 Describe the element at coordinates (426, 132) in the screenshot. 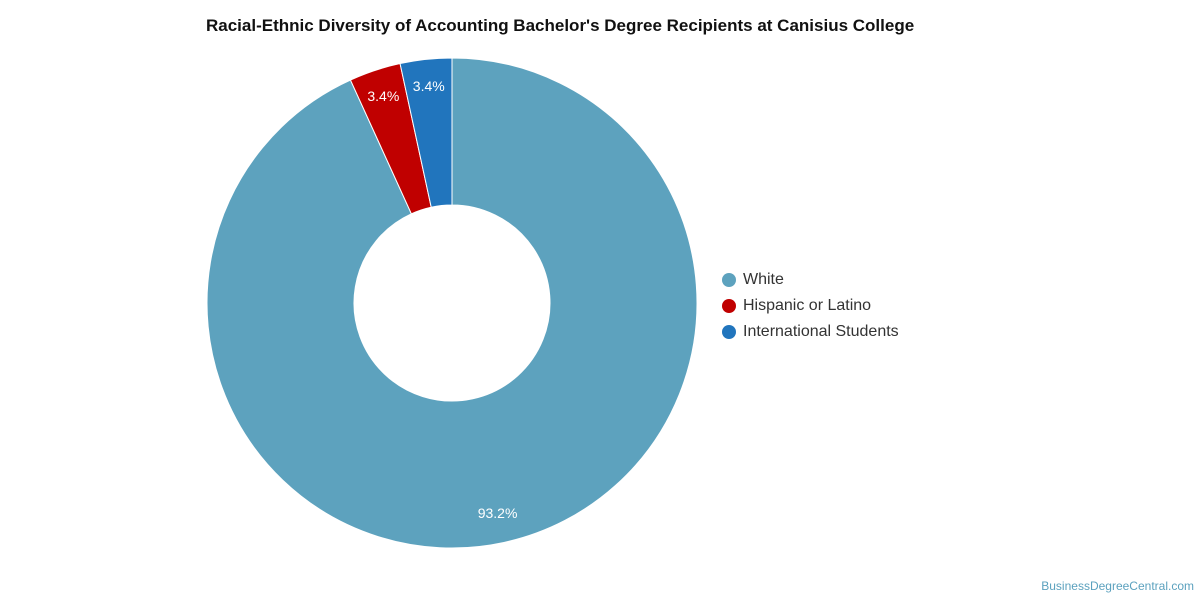

I see `slice-international-students` at that location.